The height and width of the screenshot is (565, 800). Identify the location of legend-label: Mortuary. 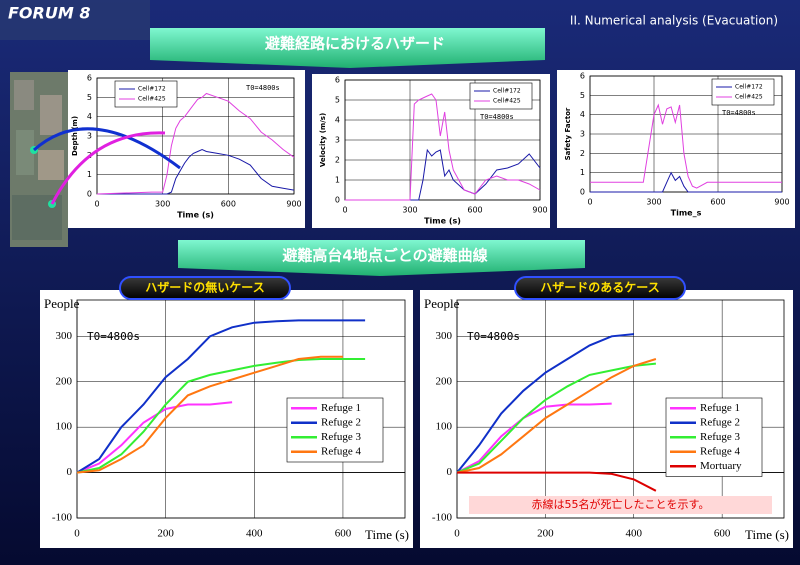
(721, 466).